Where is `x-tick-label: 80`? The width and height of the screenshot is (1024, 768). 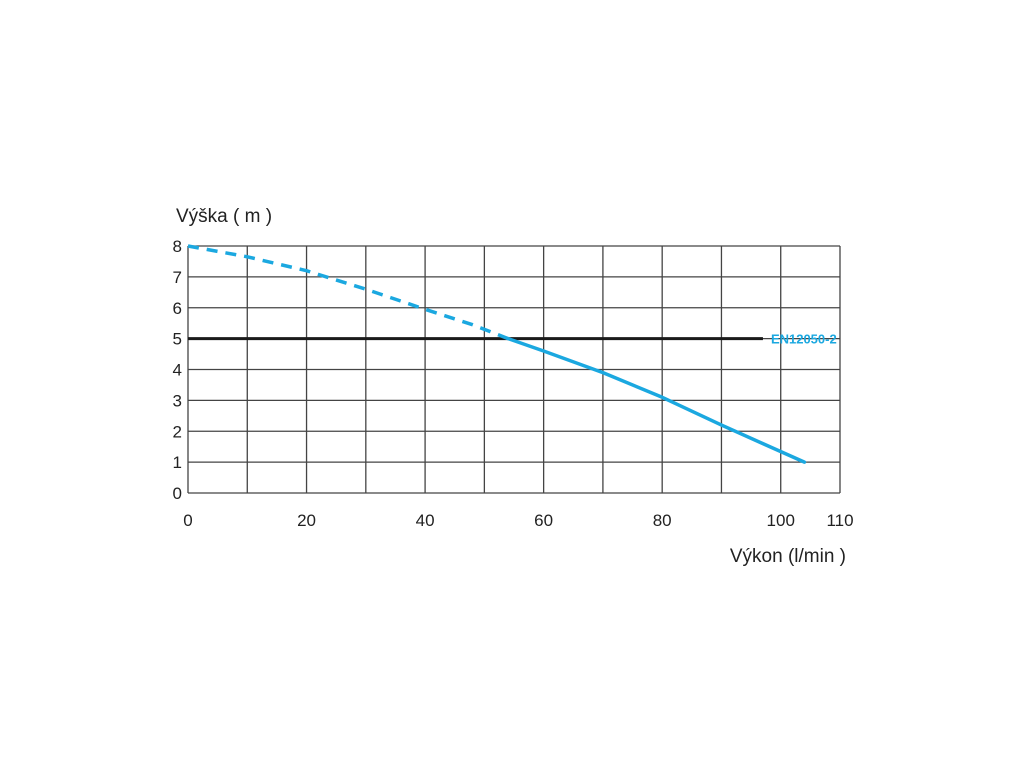
x-tick-label: 80 is located at coordinates (662, 520).